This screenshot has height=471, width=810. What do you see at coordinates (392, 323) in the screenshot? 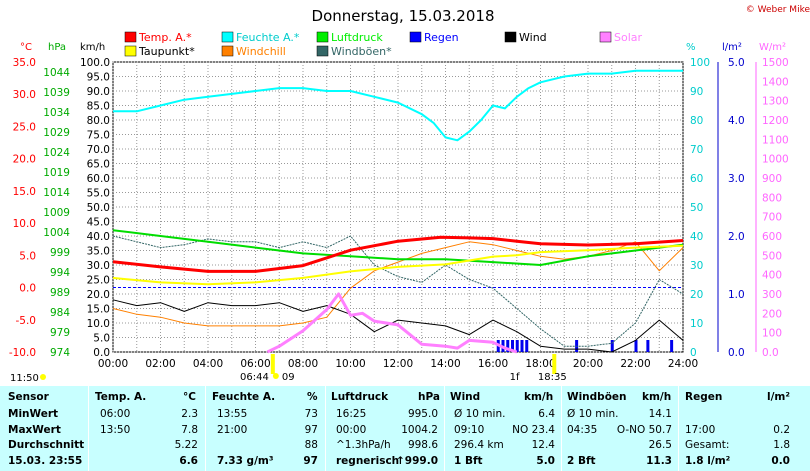
I see `series-line-solar` at bounding box center [392, 323].